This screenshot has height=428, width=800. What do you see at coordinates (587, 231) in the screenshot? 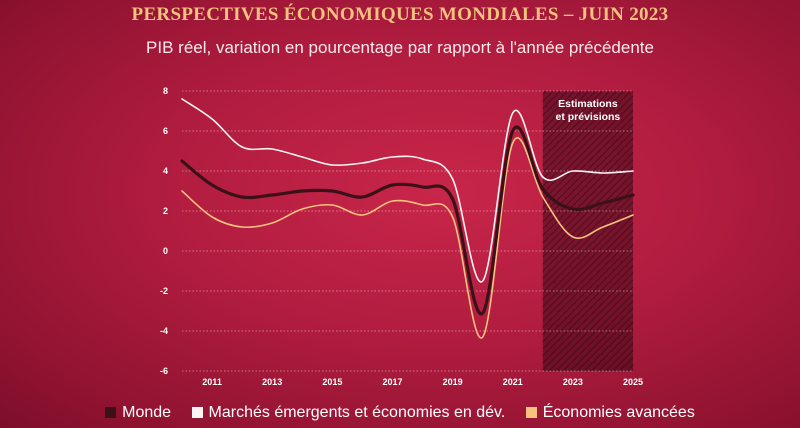
I see `forecast-shaded-region` at bounding box center [587, 231].